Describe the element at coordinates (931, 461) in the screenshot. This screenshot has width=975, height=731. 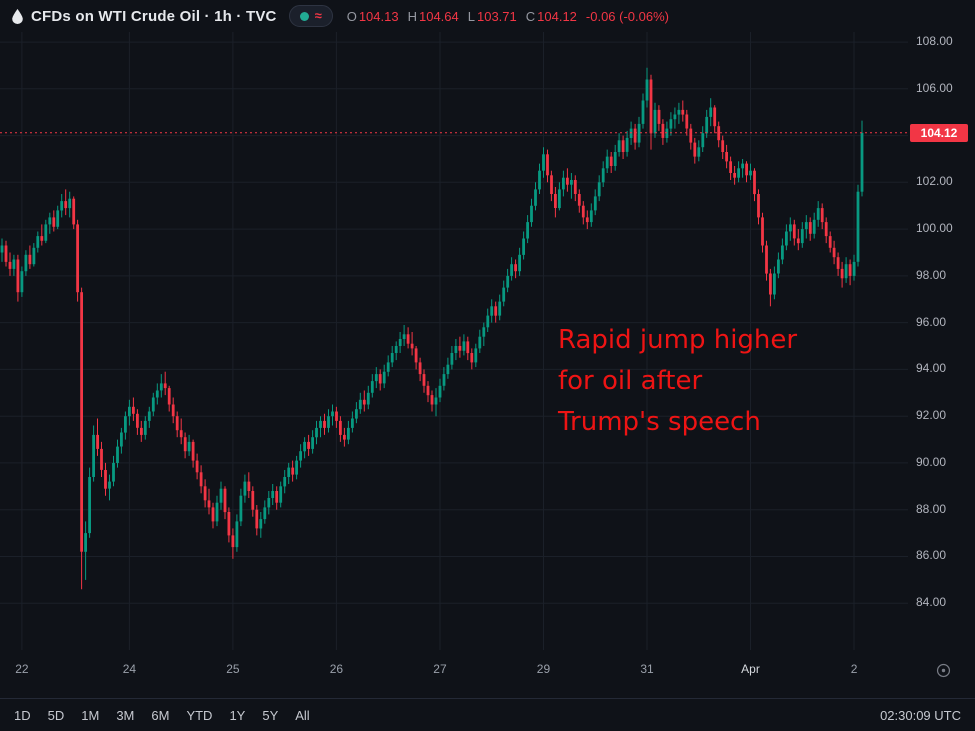
I see `price-axis-label: 90.00` at that location.